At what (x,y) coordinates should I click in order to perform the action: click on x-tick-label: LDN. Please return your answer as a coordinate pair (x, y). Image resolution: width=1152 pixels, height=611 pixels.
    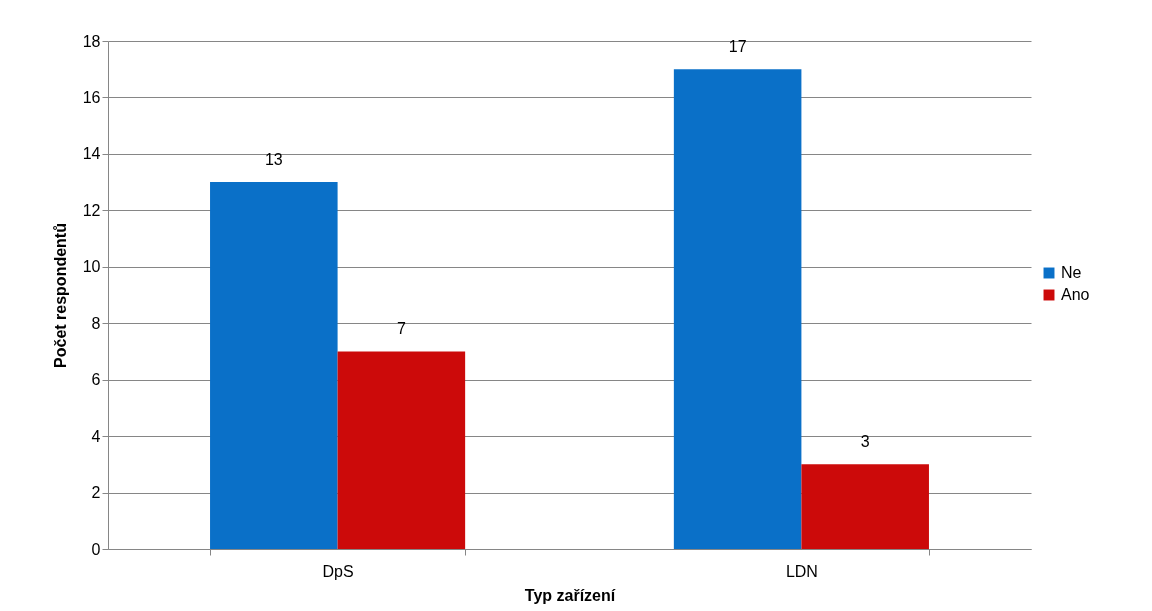
    Looking at the image, I should click on (801, 571).